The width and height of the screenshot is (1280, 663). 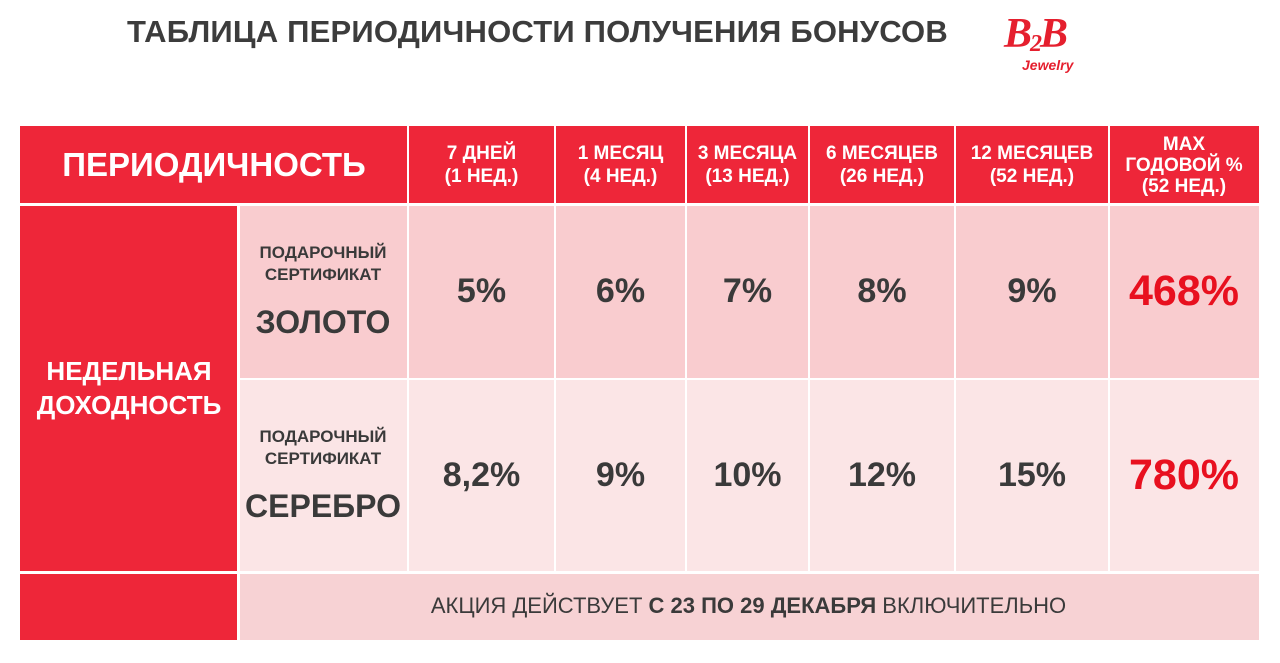 What do you see at coordinates (1036, 44) in the screenshot?
I see `logo-two: 2` at bounding box center [1036, 44].